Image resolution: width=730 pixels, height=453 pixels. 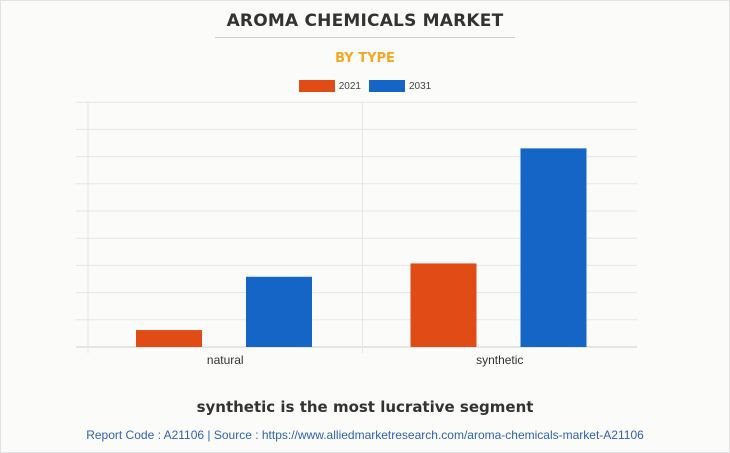 I want to click on legend-item-2031: 2031, so click(x=400, y=86).